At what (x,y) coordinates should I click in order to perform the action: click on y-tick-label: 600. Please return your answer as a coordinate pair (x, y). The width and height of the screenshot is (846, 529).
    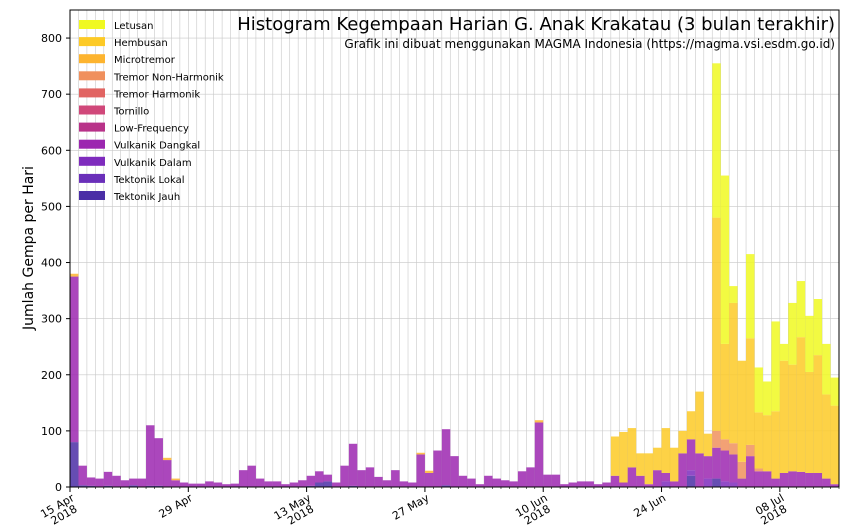
    Looking at the image, I should click on (51, 150).